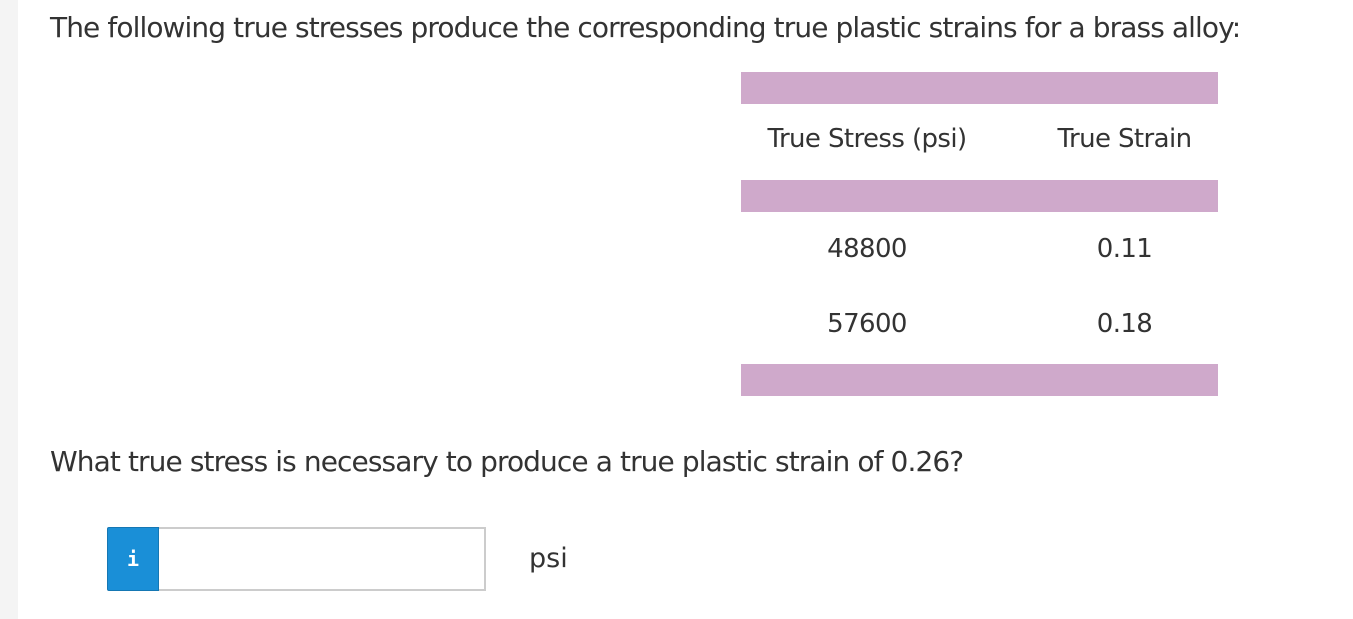  Describe the element at coordinates (322, 559) in the screenshot. I see `answer-input` at that location.